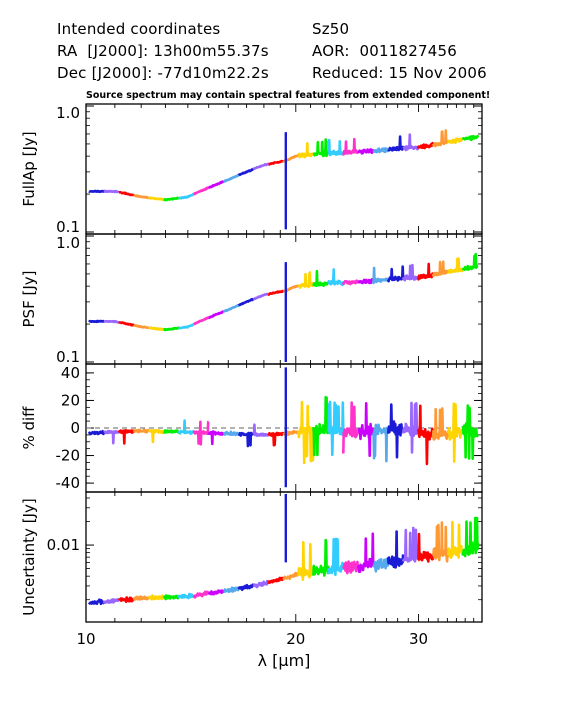  Describe the element at coordinates (29, 428) in the screenshot. I see `y-axis-label-pctdiff: % diff` at that location.